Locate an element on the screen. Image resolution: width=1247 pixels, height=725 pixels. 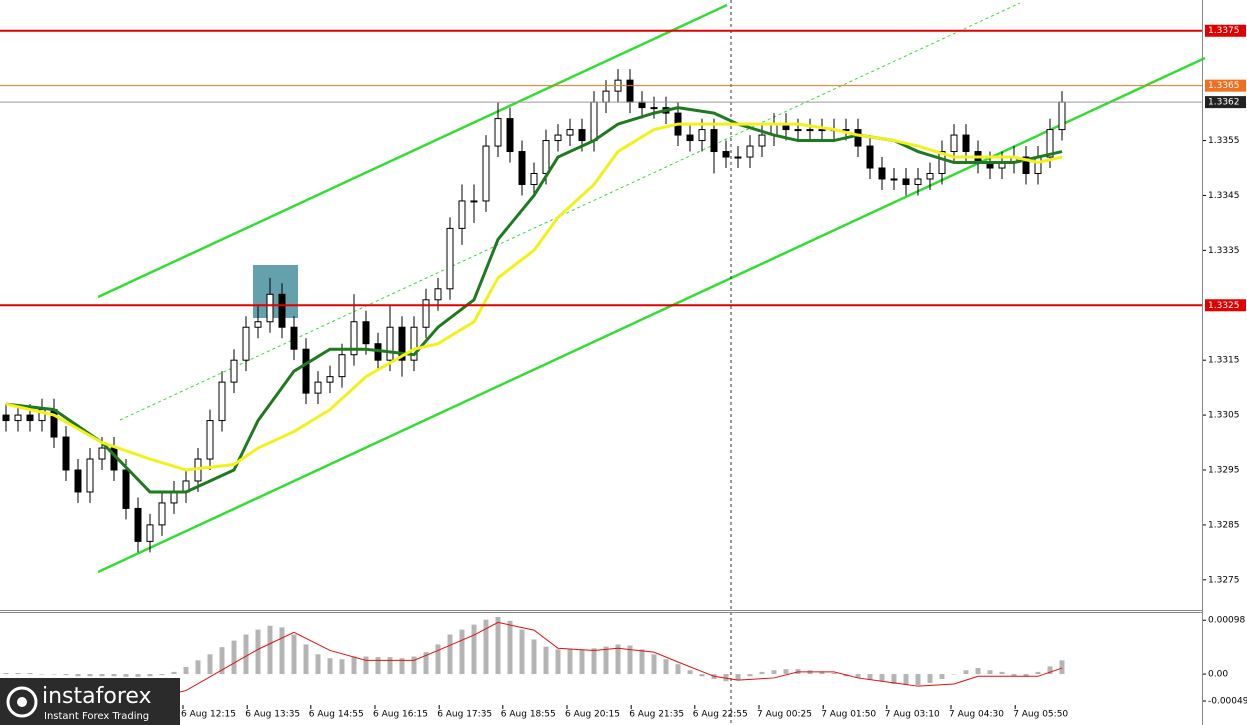
macd-panel: 0.00098 0.00 -0.00049 is located at coordinates (625, 661).